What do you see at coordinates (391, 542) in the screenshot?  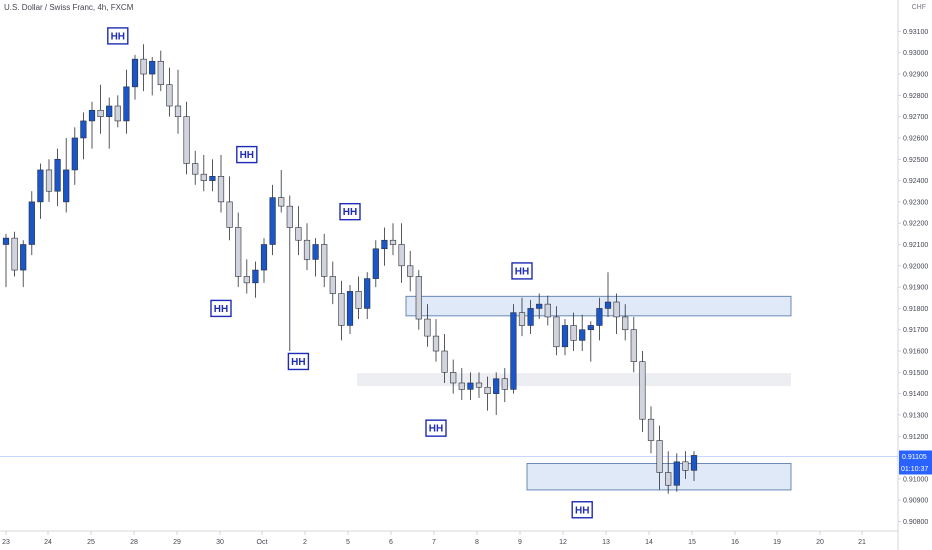 I see `x-tick-label: 6` at bounding box center [391, 542].